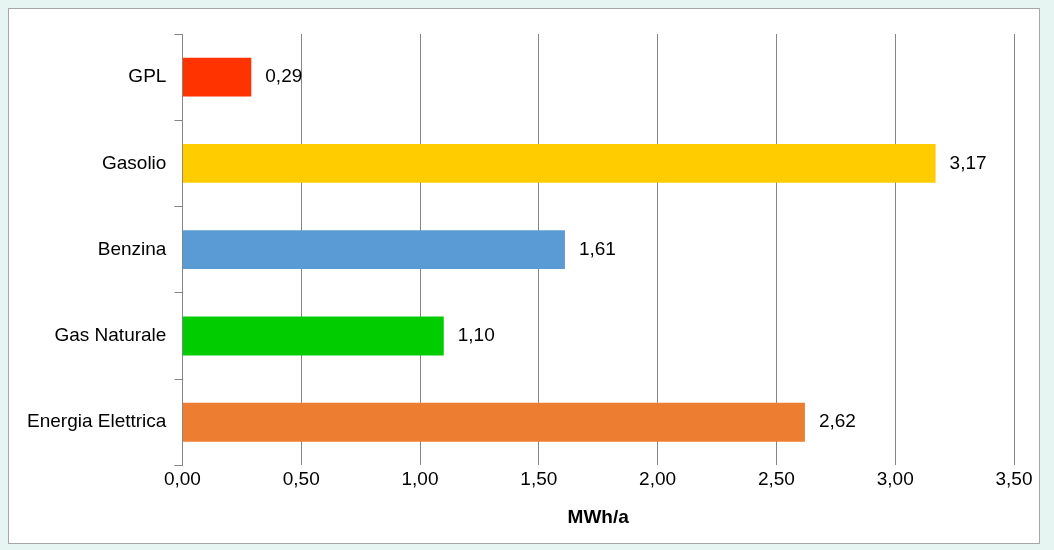  I want to click on x-tick-label: 1,00, so click(420, 479).